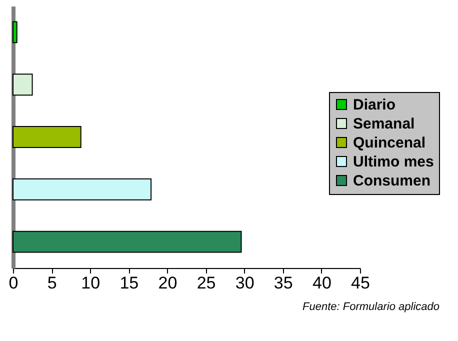  Describe the element at coordinates (52, 283) in the screenshot. I see `x-tick-label: 5` at that location.